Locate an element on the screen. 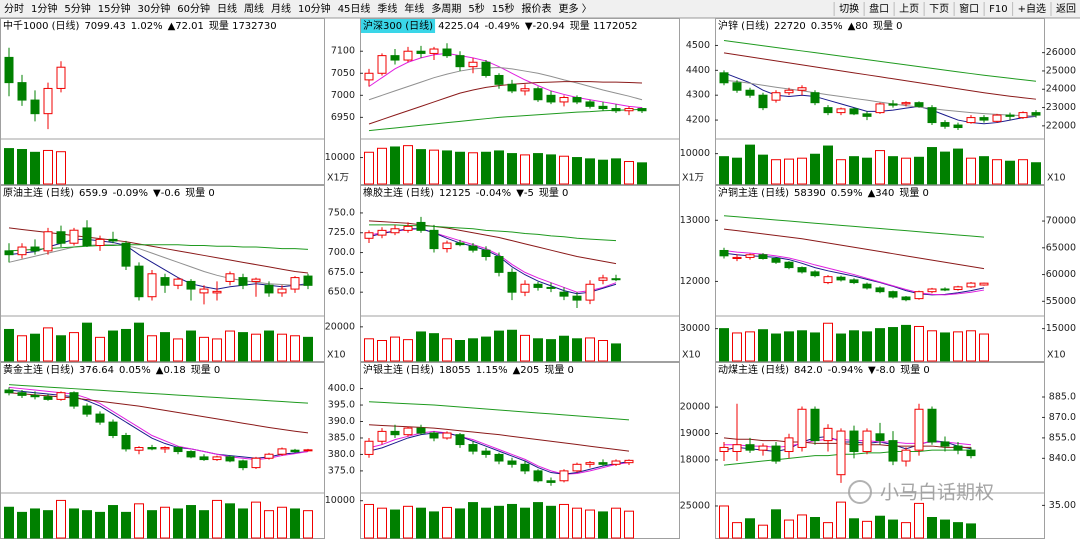 This screenshot has width=1080, height=539. toolbar-item: 5分钟 is located at coordinates (77, 8).